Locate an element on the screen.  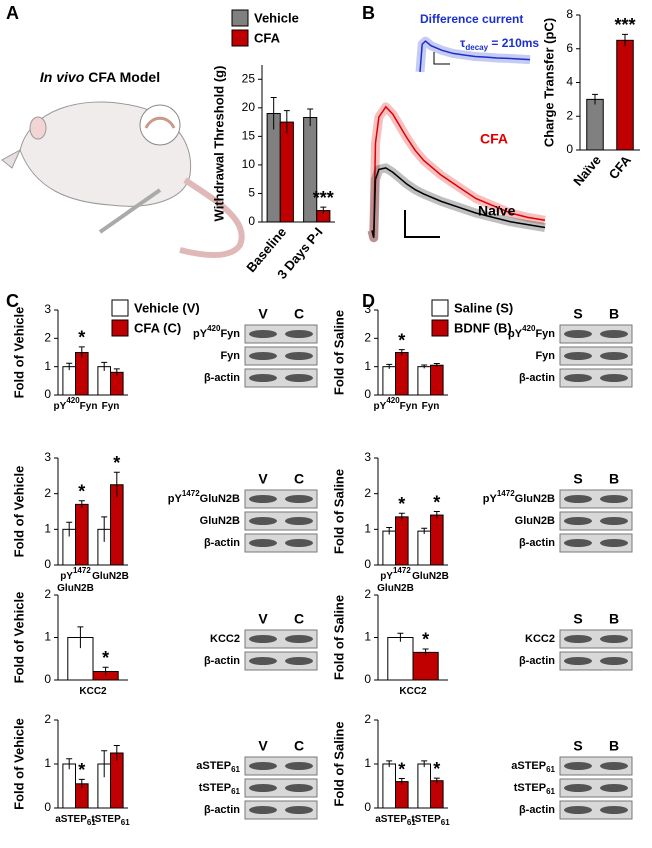
trace is located at coordinates (458, 171).